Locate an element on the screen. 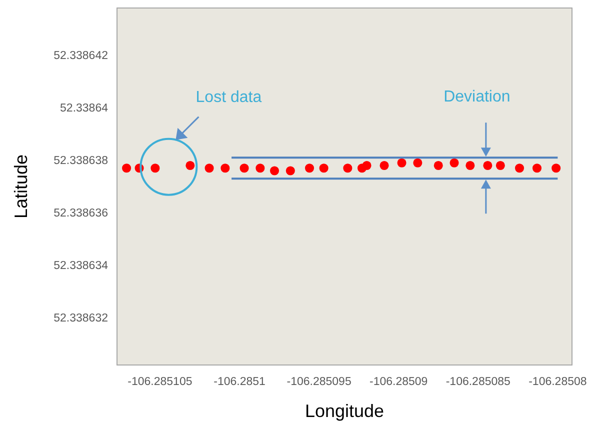 Image resolution: width=592 pixels, height=424 pixels. y-tick-label: 52.338638 is located at coordinates (81, 160).